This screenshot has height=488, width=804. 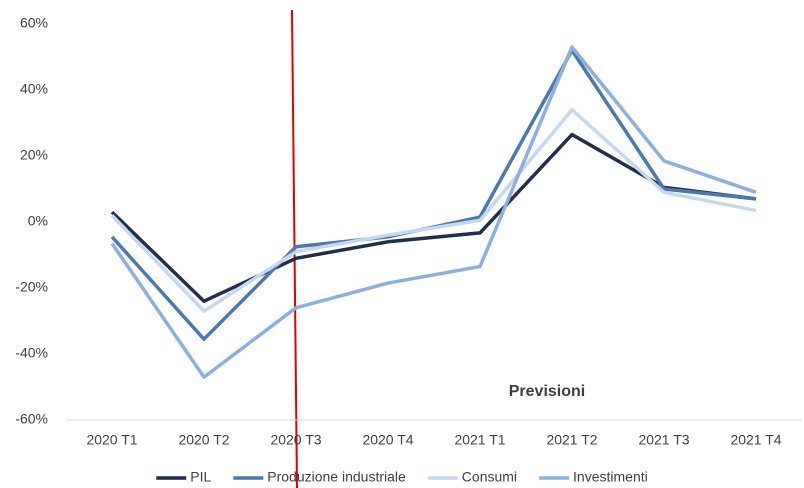 What do you see at coordinates (31, 287) in the screenshot?
I see `y-tick-label: -20%` at bounding box center [31, 287].